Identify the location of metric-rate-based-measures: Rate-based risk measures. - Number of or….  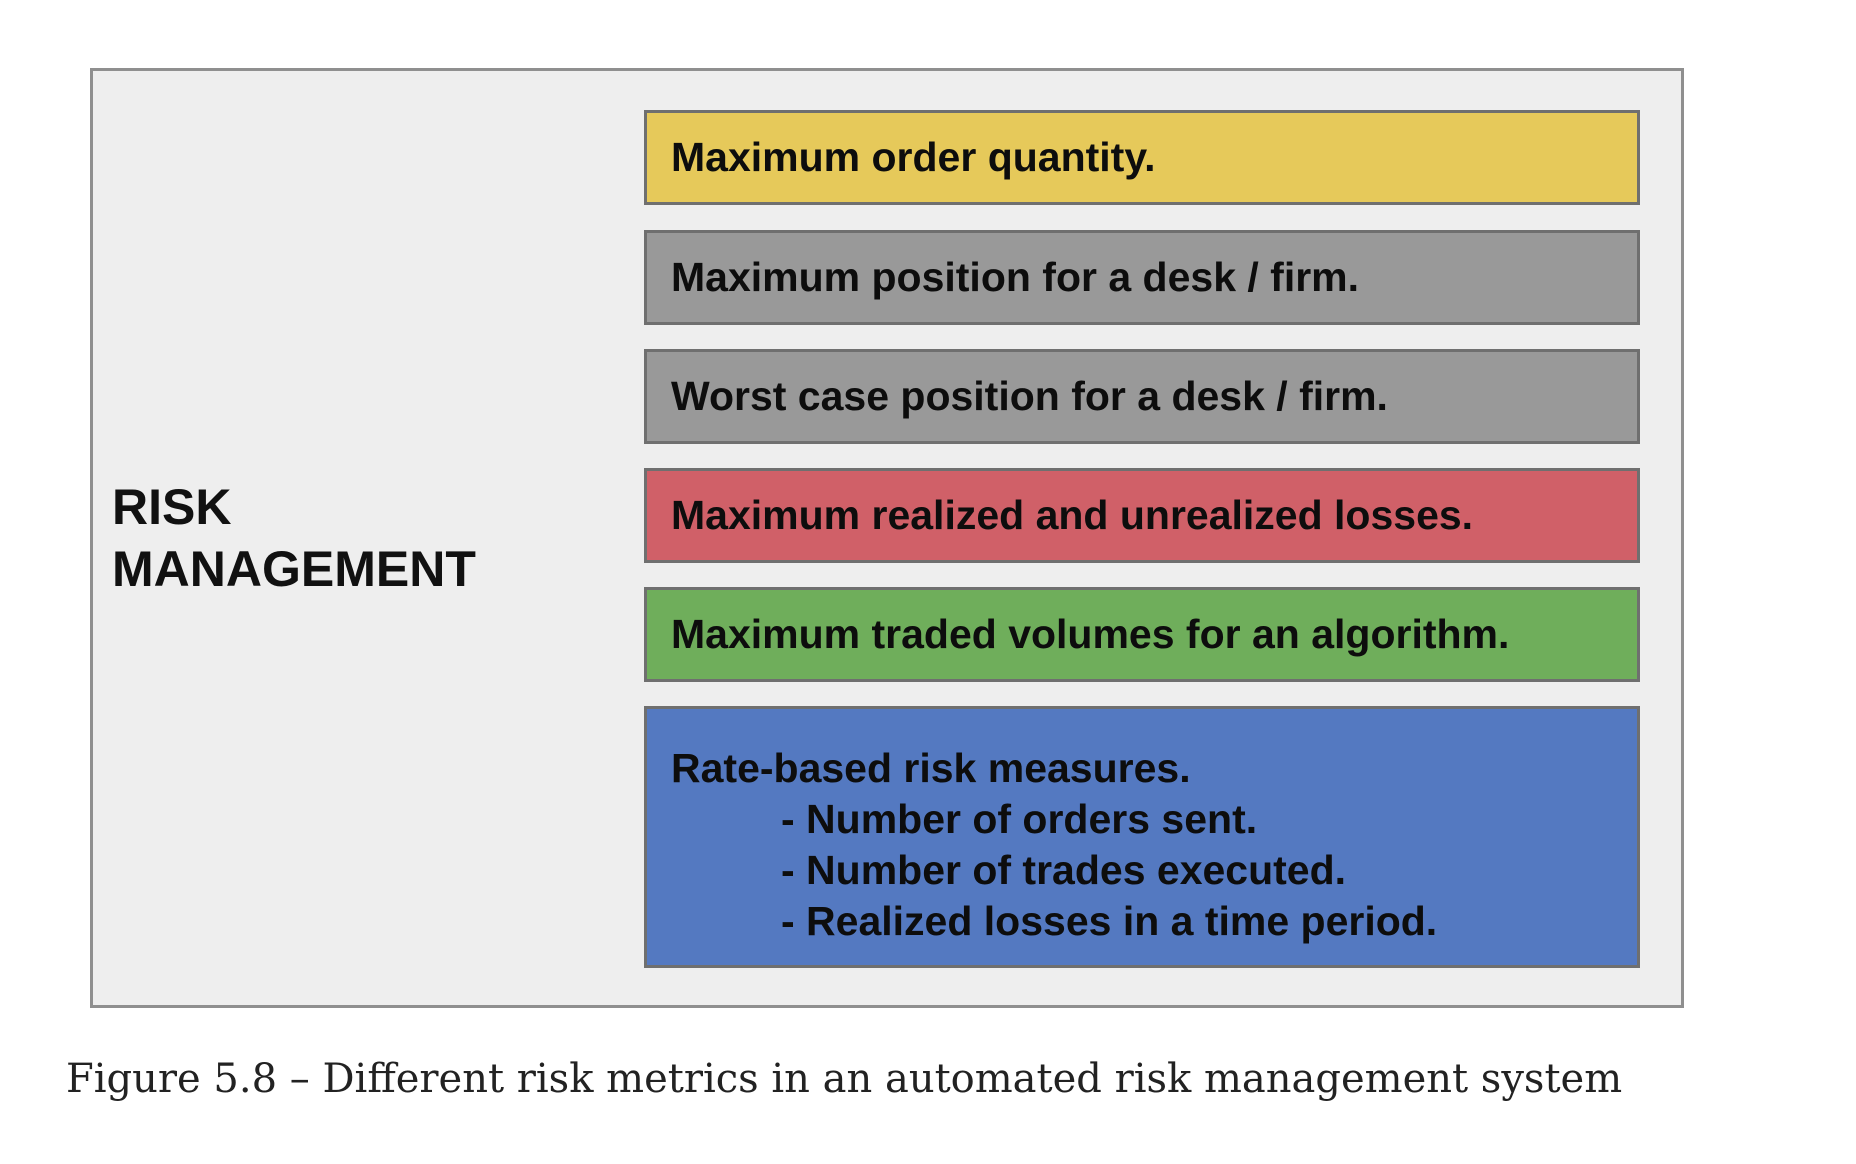
(1142, 837).